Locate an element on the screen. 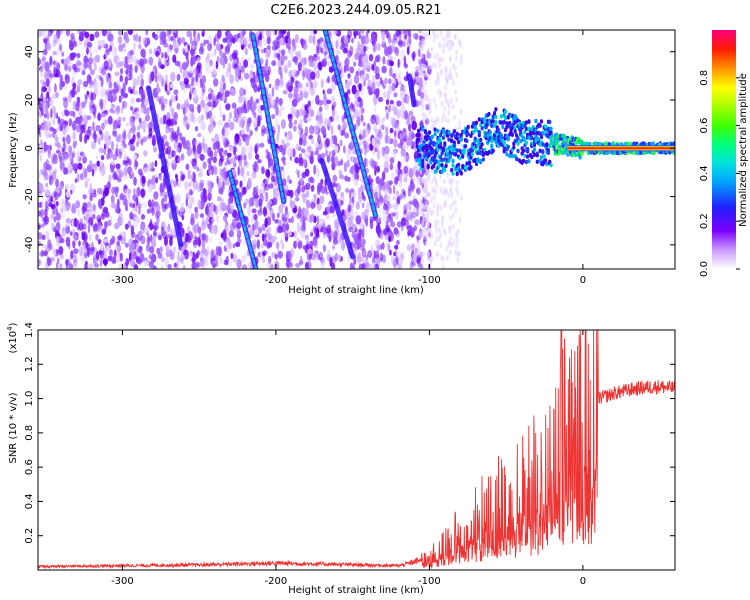 Image resolution: width=750 pixels, height=600 pixels. snr-x-tick-label: -200 is located at coordinates (276, 581).